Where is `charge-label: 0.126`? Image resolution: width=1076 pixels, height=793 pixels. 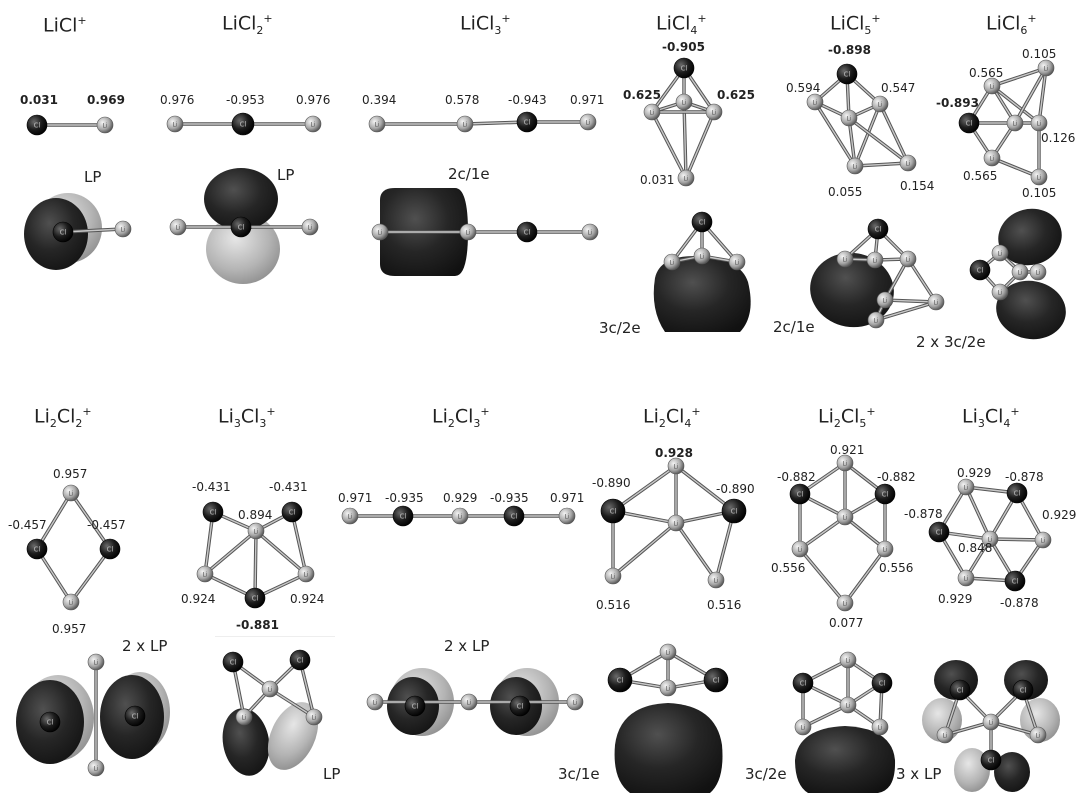
charge-label: 0.126 is located at coordinates (1058, 138).